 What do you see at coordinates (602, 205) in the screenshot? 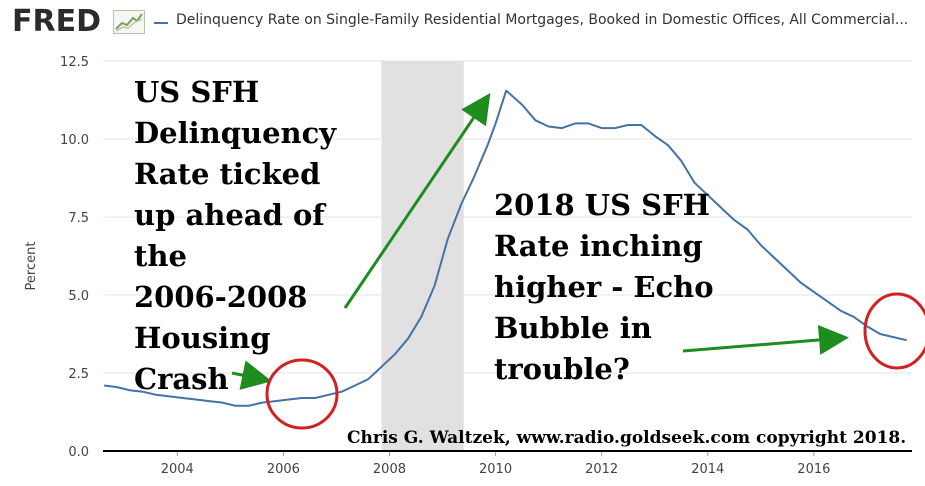
I see `right-annotation-line: 2018 US SFH` at bounding box center [602, 205].